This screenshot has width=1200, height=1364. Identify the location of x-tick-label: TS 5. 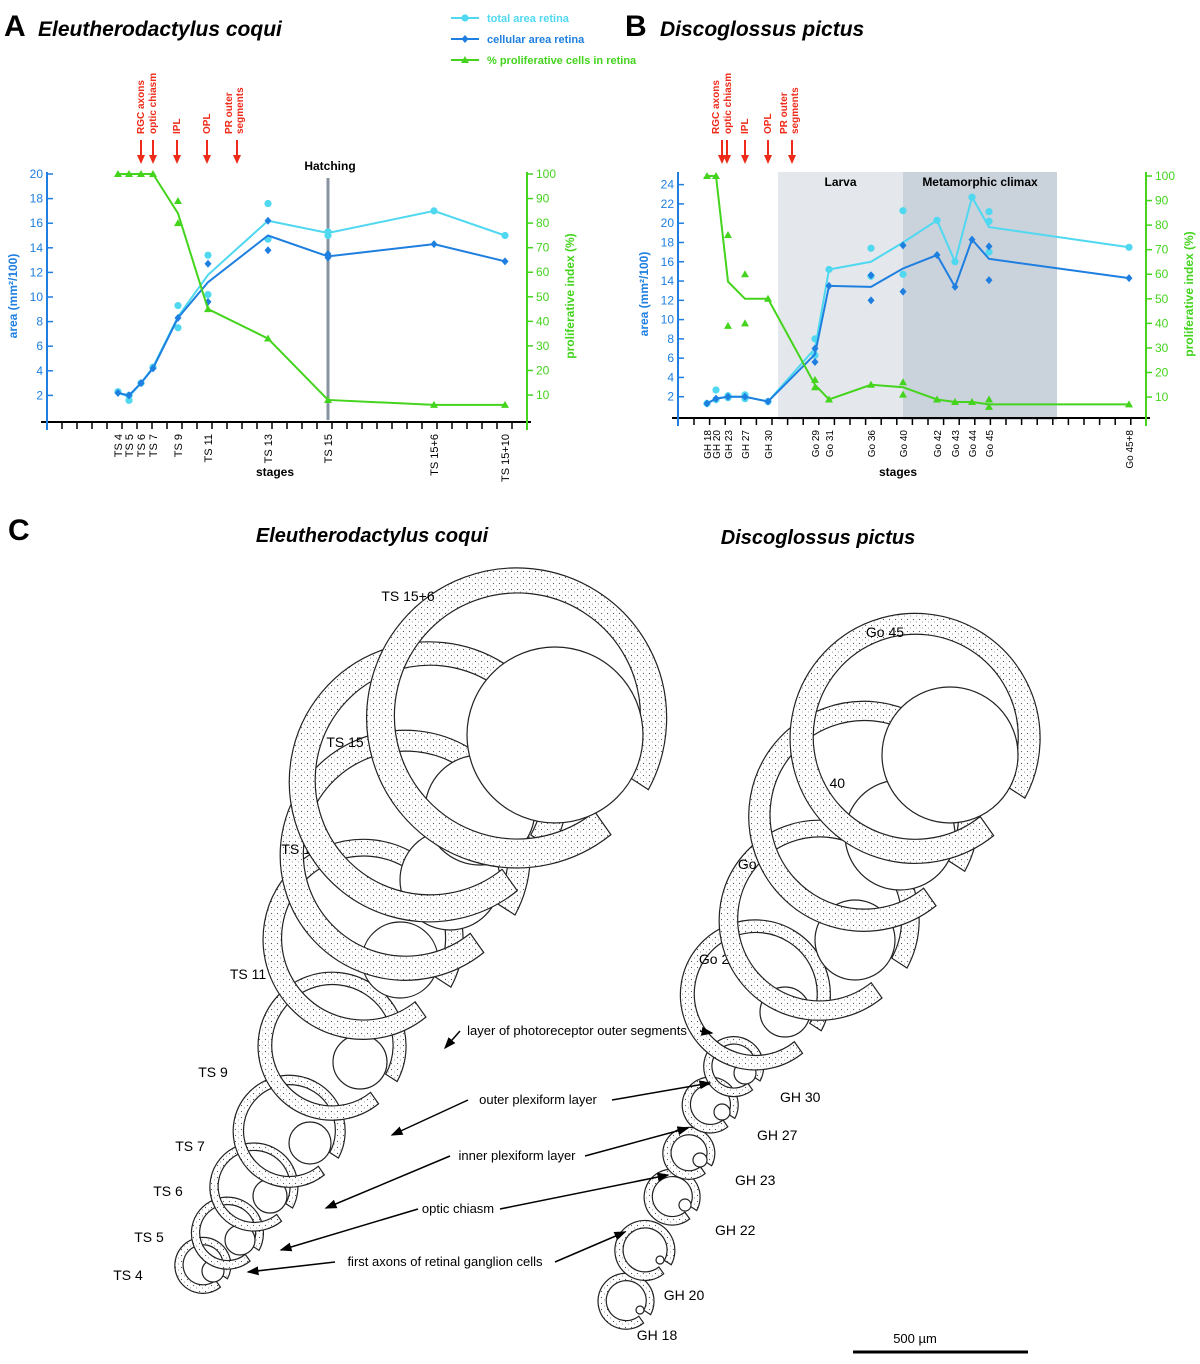
(130, 445).